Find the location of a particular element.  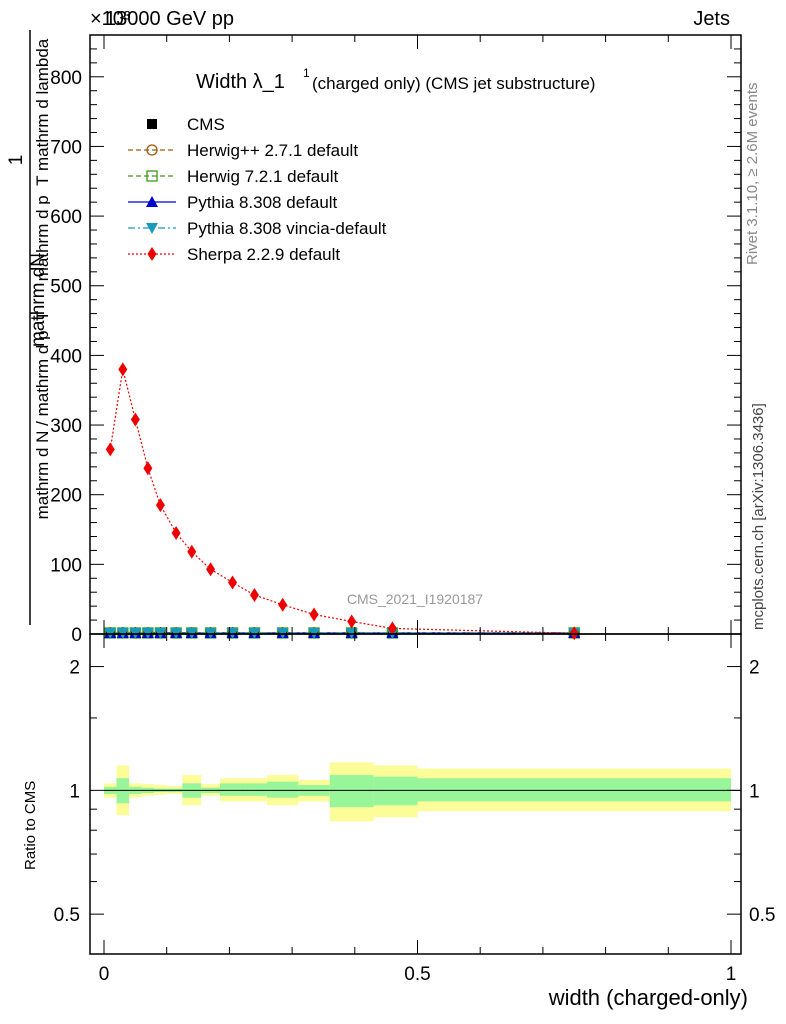

legend-label: CMS is located at coordinates (206, 124).